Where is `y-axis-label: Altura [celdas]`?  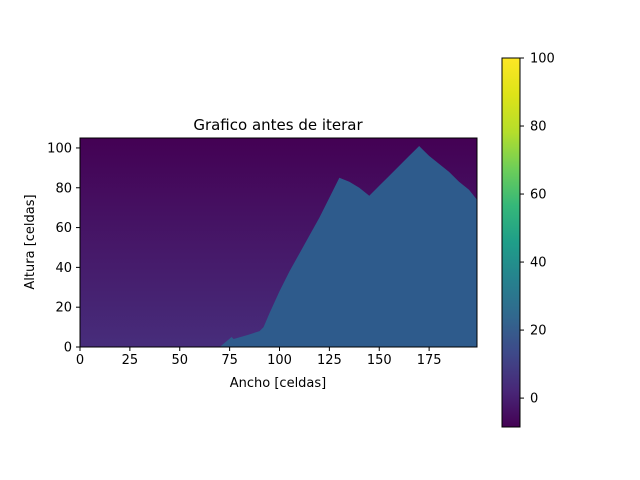
y-axis-label: Altura [celdas] is located at coordinates (30, 241).